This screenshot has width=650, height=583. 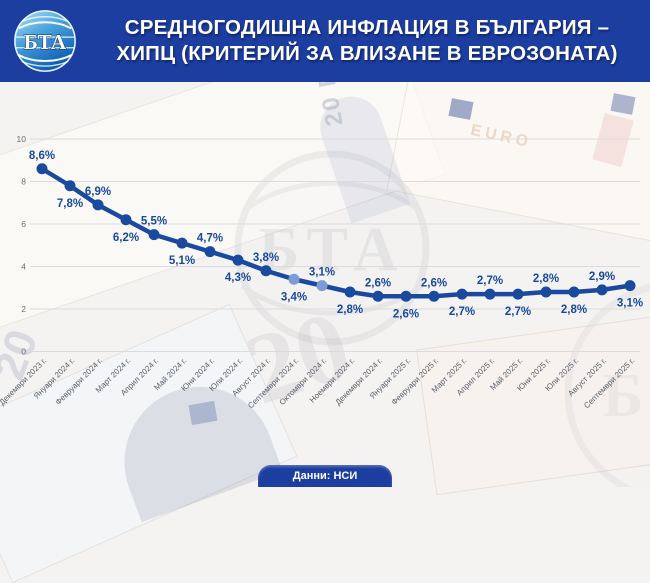 What do you see at coordinates (238, 278) in the screenshot?
I see `svg-text: 4,3%` at bounding box center [238, 278].